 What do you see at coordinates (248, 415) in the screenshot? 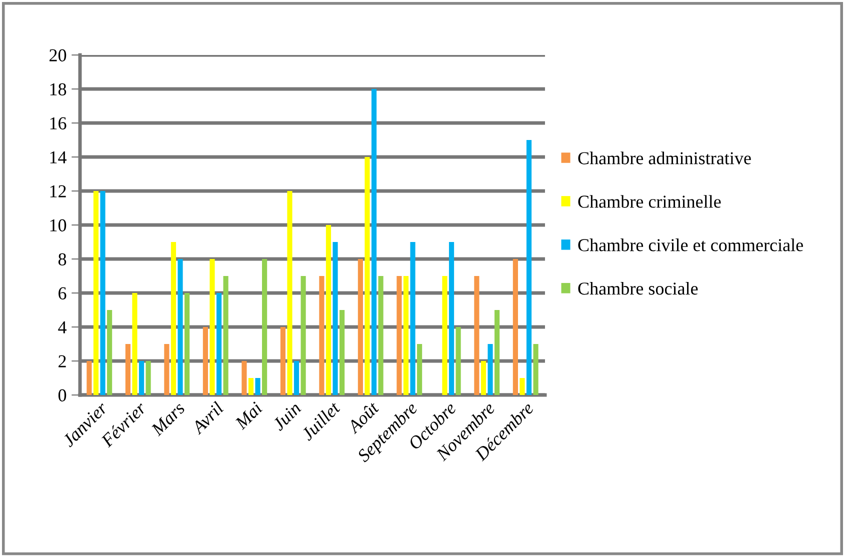
I see `x-tick-label: Mai` at bounding box center [248, 415].